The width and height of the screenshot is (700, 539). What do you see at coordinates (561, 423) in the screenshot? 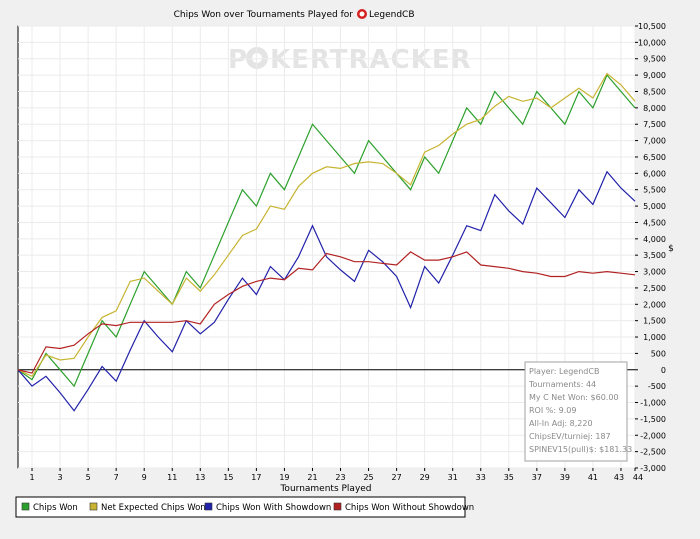
I see `info-line: All-In Adj: 8,220` at bounding box center [561, 423].